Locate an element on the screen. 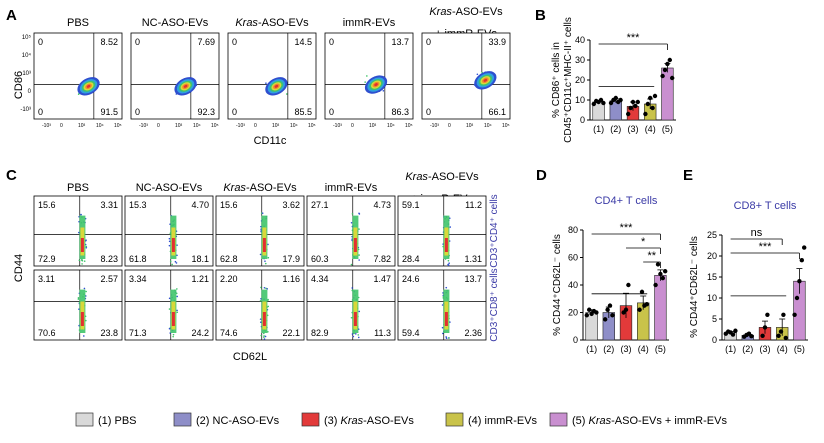 This screenshot has width=824, height=443. flowC-row2-4-q-ur: 13.7 is located at coordinates (473, 279).